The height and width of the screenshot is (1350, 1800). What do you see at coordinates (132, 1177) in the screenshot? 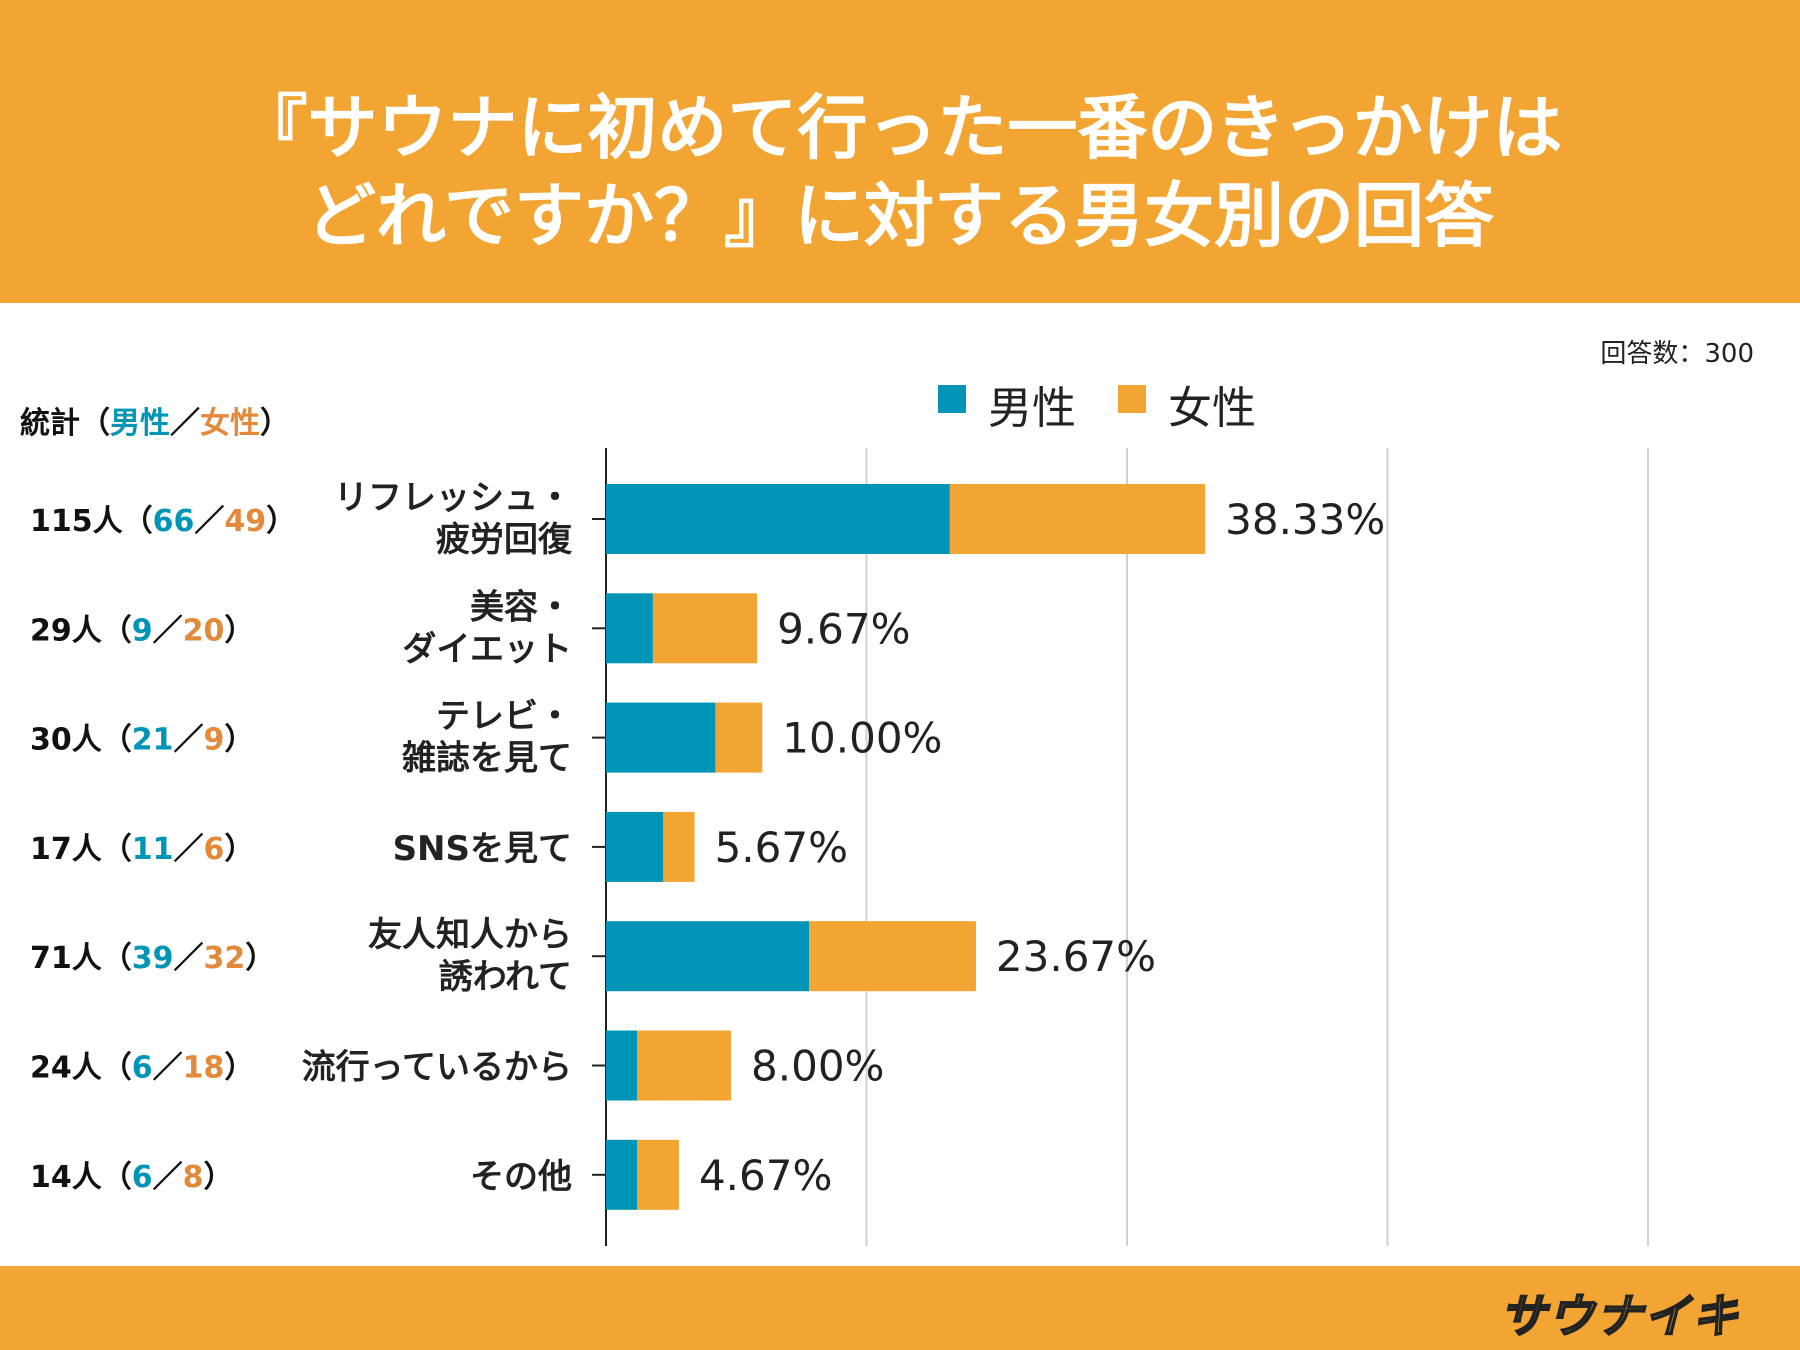
I see `stat-label-6: 14人（6／8）` at bounding box center [132, 1177].